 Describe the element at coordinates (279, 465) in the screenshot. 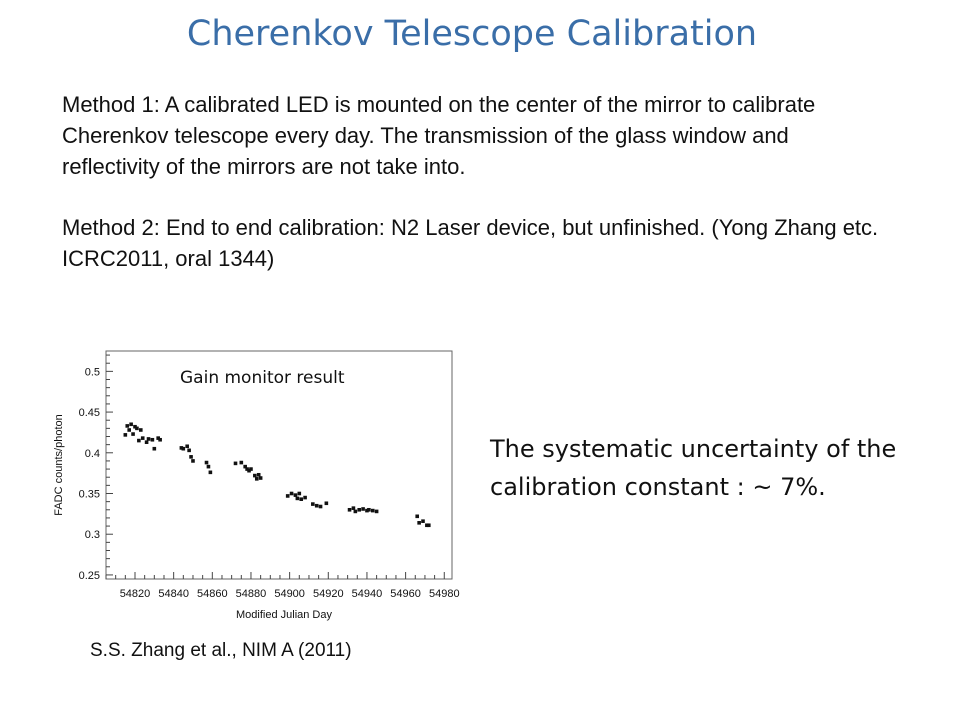

I see `plot-frame` at that location.